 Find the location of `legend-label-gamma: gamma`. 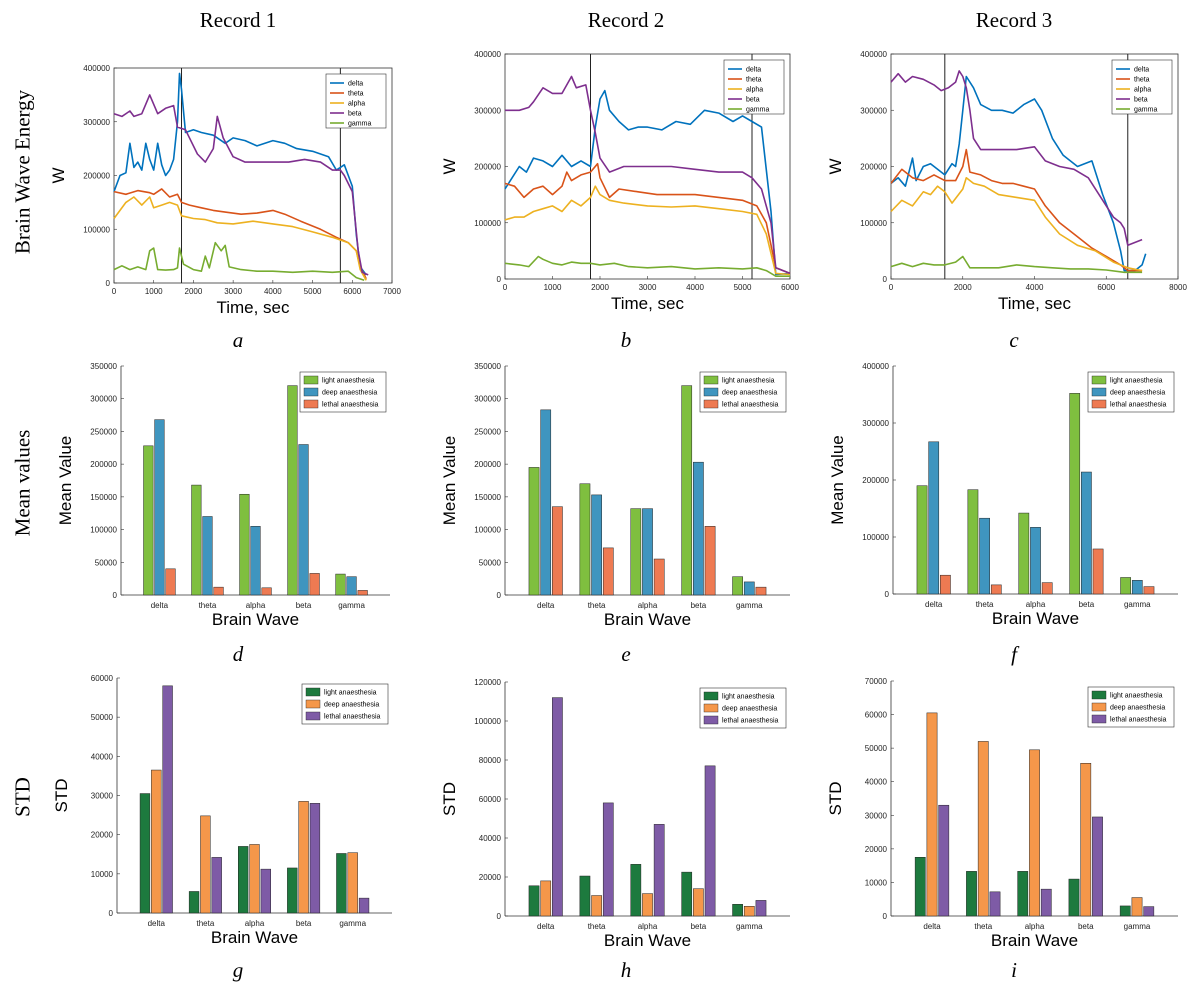

legend-label-gamma: gamma is located at coordinates (359, 124).